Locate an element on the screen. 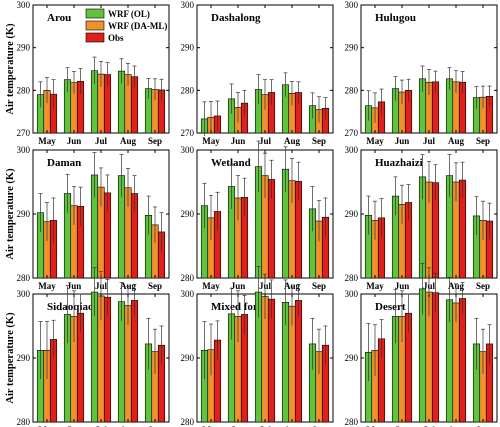  legend: WRF (OL) WRF (DA-ML) Obs is located at coordinates (126, 25).